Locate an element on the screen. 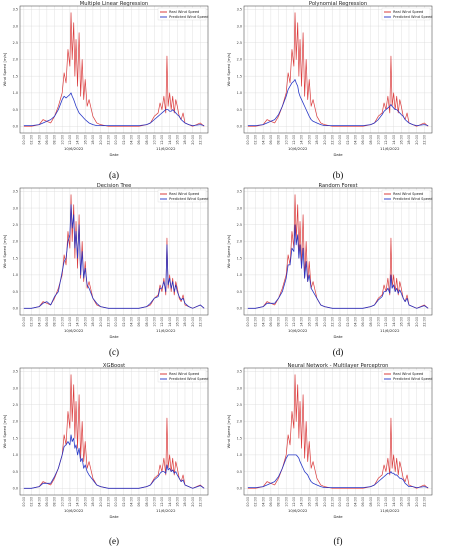 The image size is (449, 550). legend-label: Predicted Wind Speed is located at coordinates (188, 199).